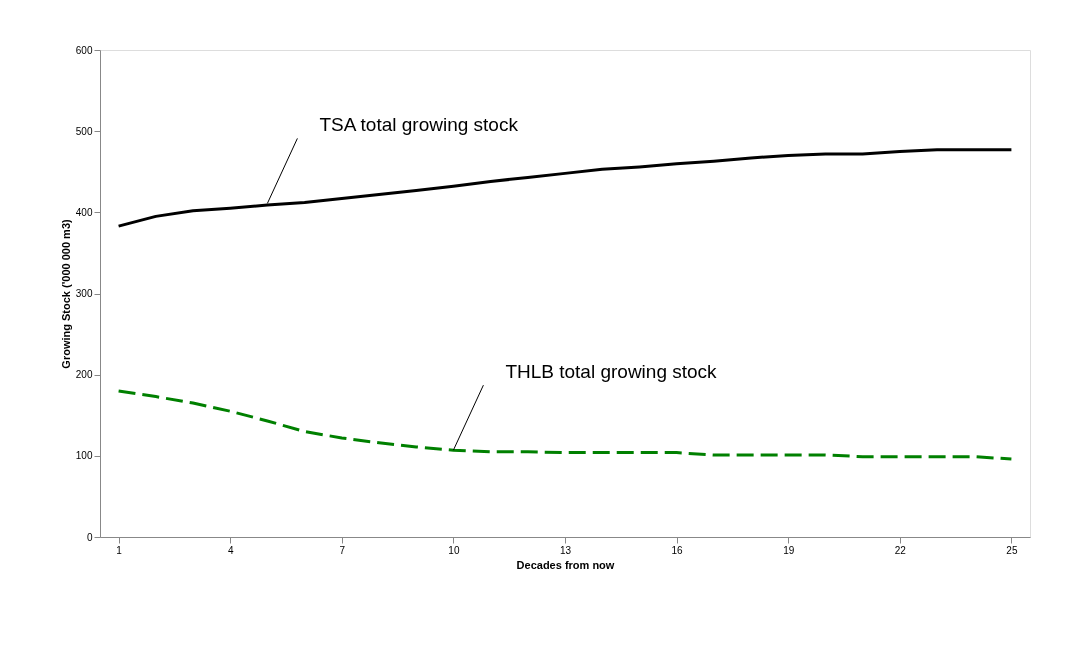  I want to click on x-tick-label: 16, so click(677, 550).